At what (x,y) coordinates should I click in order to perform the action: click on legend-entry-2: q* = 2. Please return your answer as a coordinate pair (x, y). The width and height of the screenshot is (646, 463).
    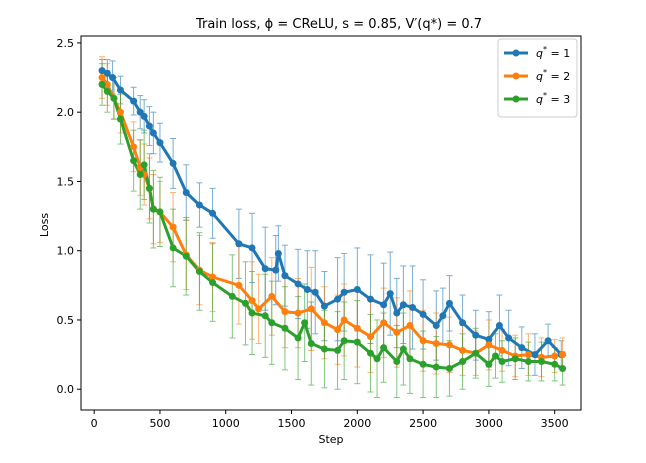
    Looking at the image, I should click on (537, 75).